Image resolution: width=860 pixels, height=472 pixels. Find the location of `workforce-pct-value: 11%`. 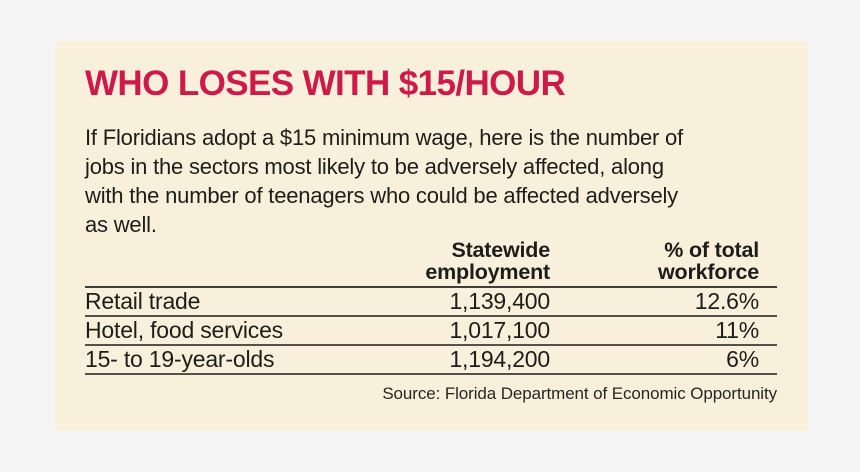

workforce-pct-value: 11% is located at coordinates (663, 331).